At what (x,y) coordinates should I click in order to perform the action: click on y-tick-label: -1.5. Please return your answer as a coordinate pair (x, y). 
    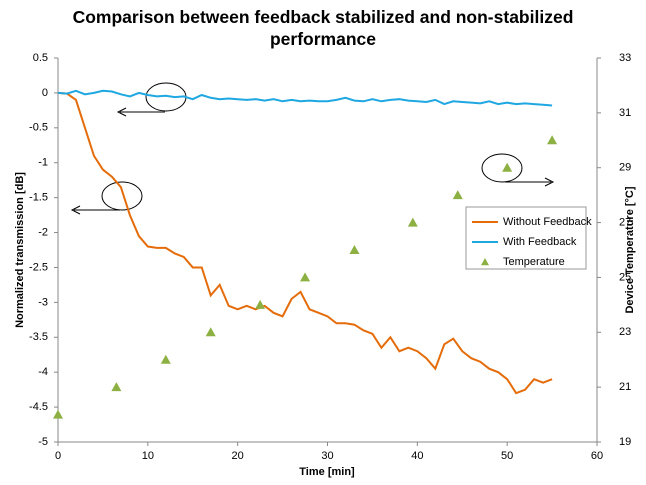
    Looking at the image, I should click on (38, 198).